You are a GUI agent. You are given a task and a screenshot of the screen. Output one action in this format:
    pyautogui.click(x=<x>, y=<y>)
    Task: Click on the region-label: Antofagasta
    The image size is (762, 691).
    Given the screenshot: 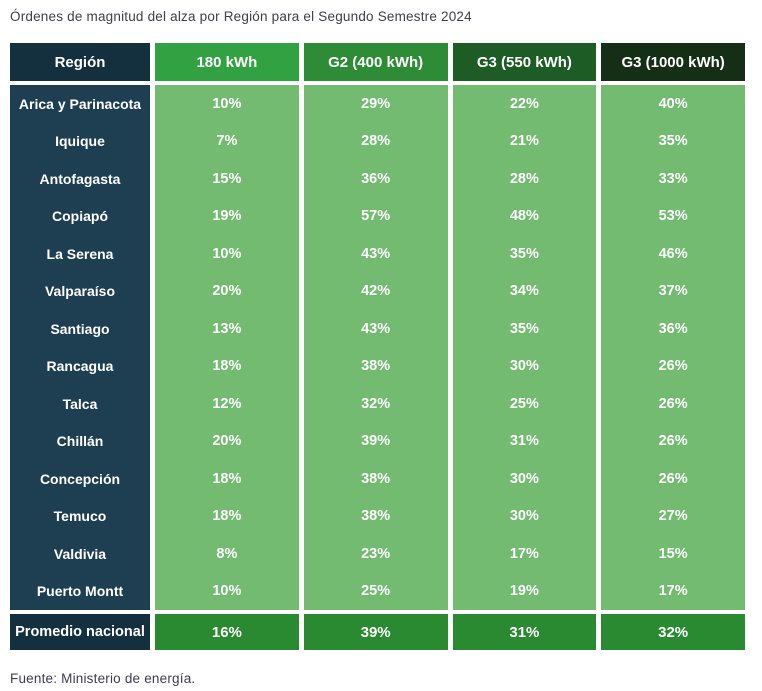 What is the action you would take?
    pyautogui.click(x=80, y=179)
    